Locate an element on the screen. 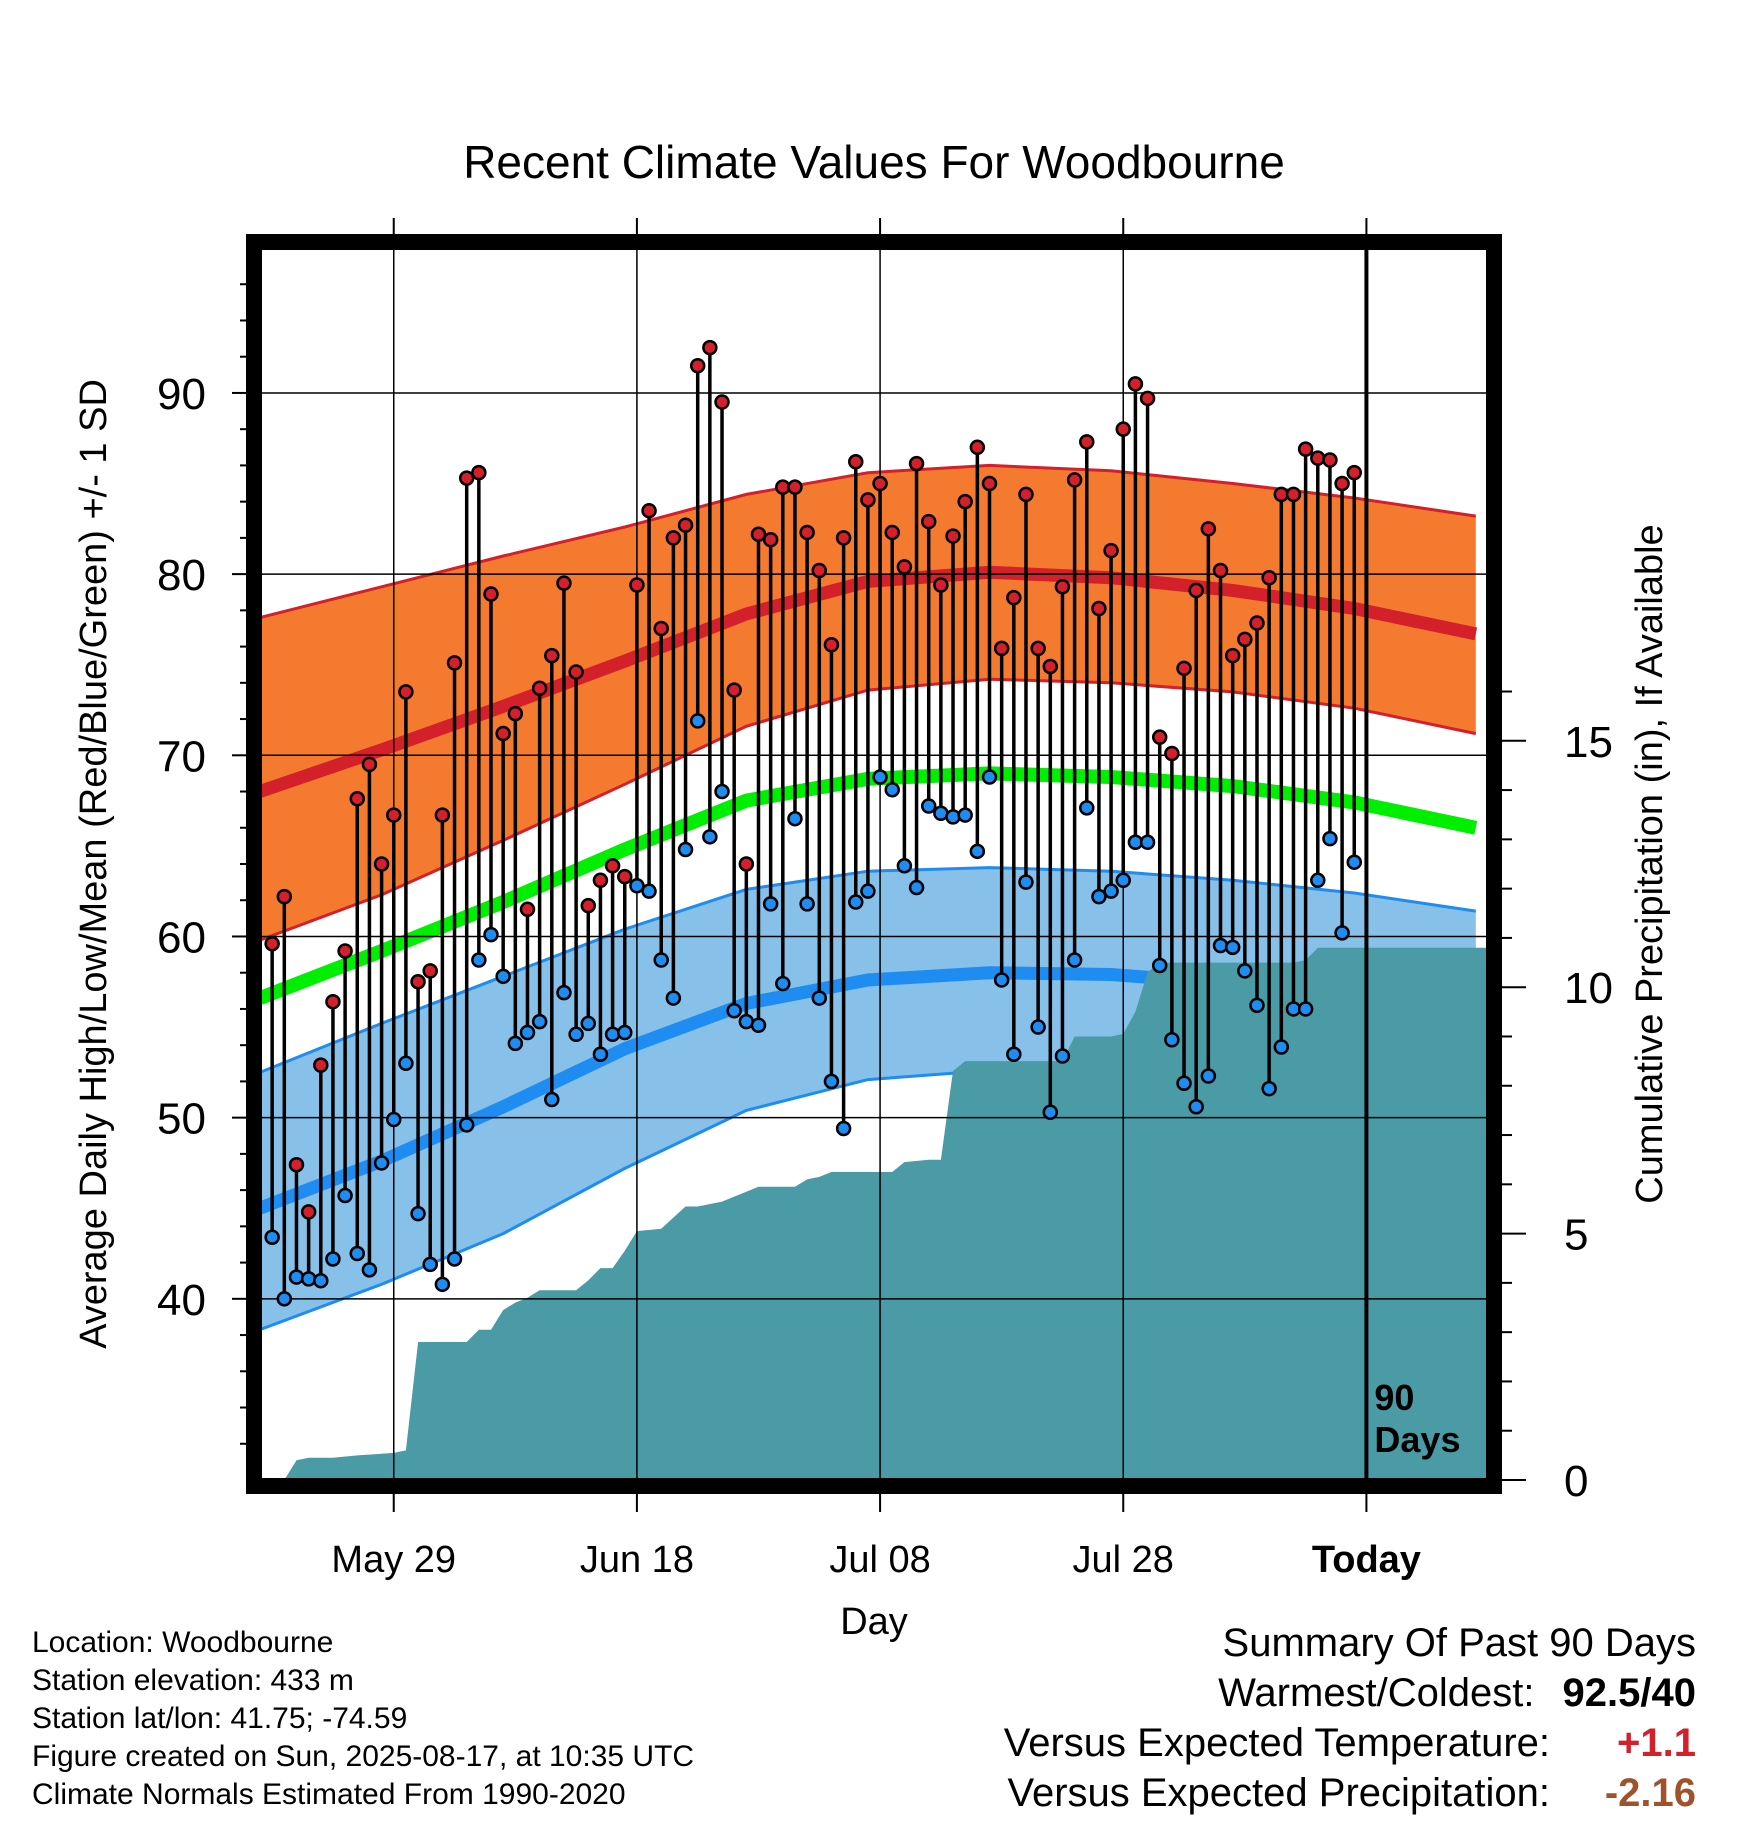 This screenshot has height=1828, width=1748. y-tick-label: 90 is located at coordinates (181, 394).